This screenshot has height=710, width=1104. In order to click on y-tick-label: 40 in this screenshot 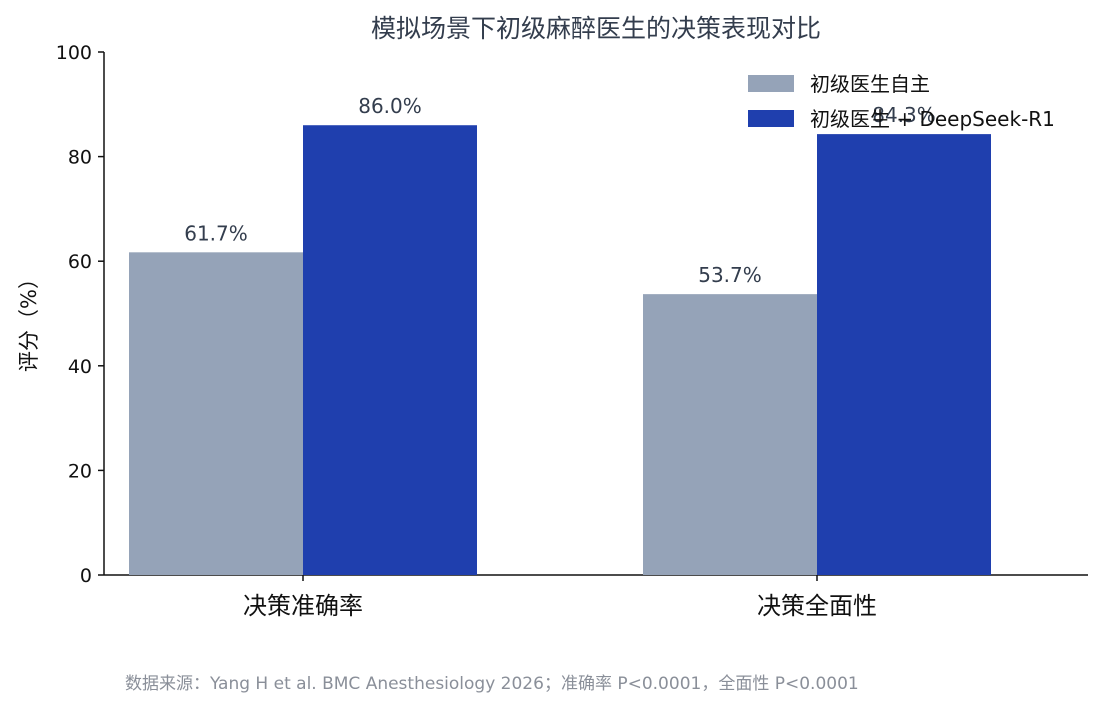, I will do `click(80, 367)`.